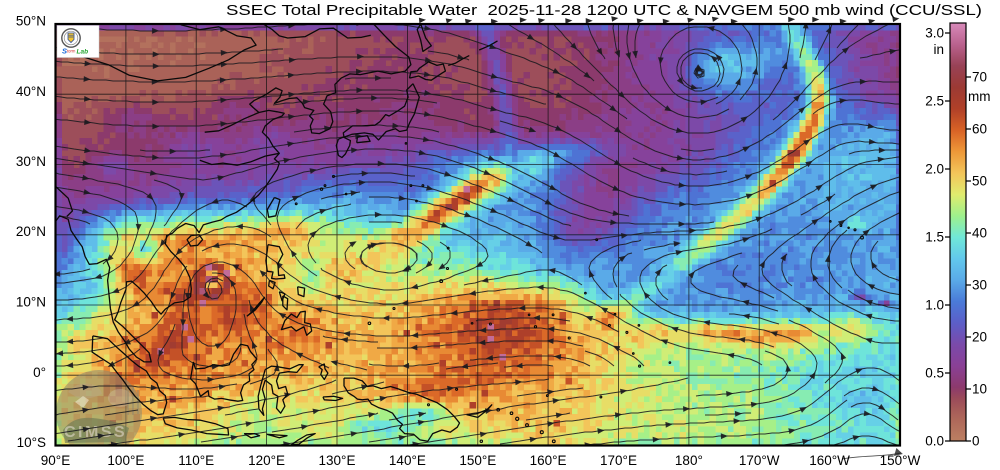  Describe the element at coordinates (934, 169) in the screenshot. I see `svg-text: 2.0` at that location.